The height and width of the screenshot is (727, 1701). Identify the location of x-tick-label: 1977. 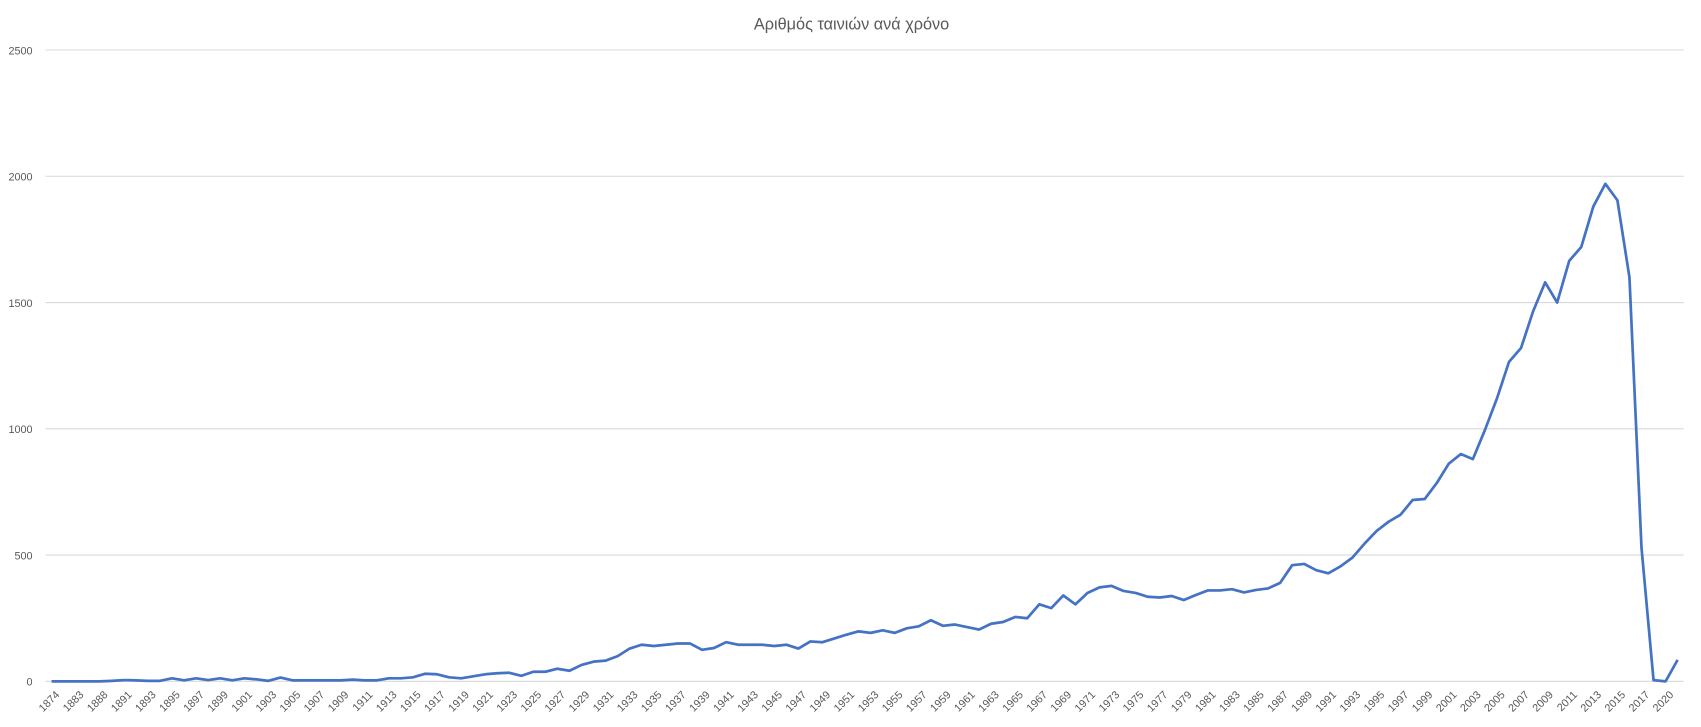
(1158, 702).